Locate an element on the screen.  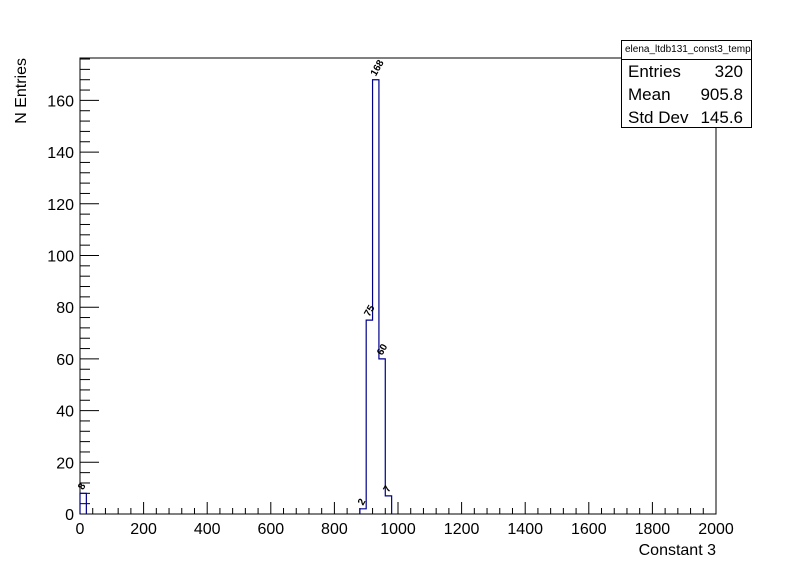
bin-value-label: 2 is located at coordinates (362, 502).